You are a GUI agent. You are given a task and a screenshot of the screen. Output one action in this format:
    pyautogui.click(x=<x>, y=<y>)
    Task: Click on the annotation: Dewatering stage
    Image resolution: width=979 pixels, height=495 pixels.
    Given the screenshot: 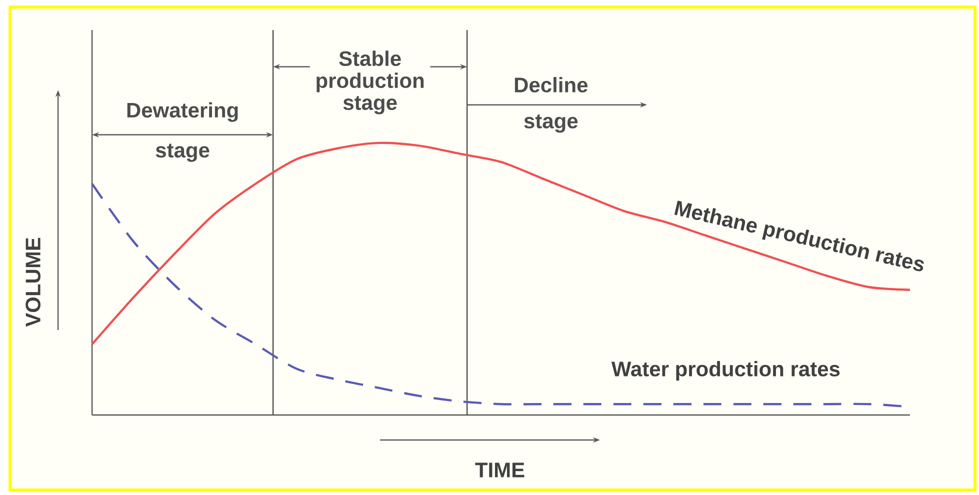 What is the action you would take?
    pyautogui.click(x=182, y=132)
    